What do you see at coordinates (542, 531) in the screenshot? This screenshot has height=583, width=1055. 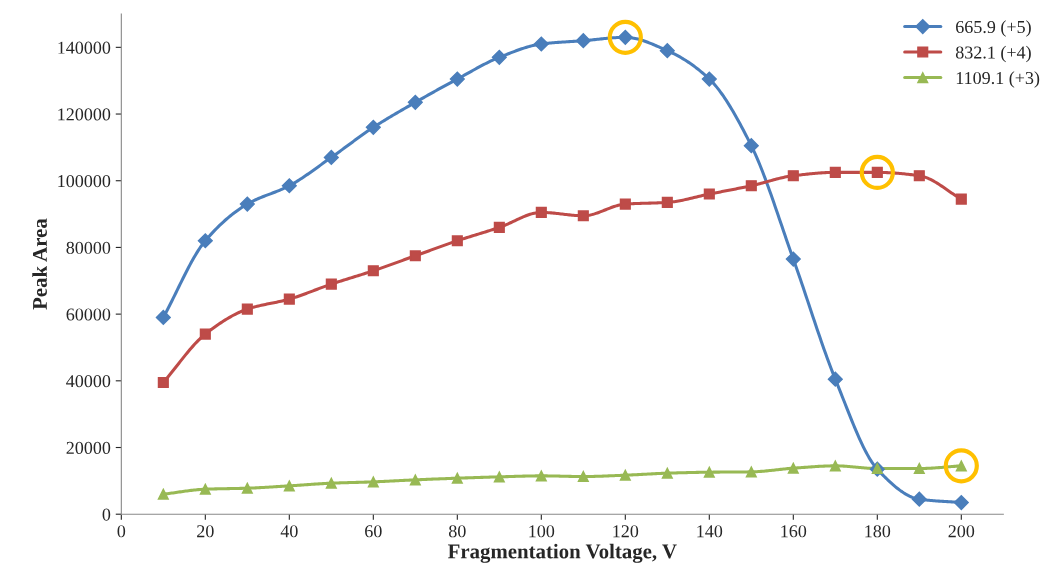 I see `x-tick-label: 100` at bounding box center [542, 531].